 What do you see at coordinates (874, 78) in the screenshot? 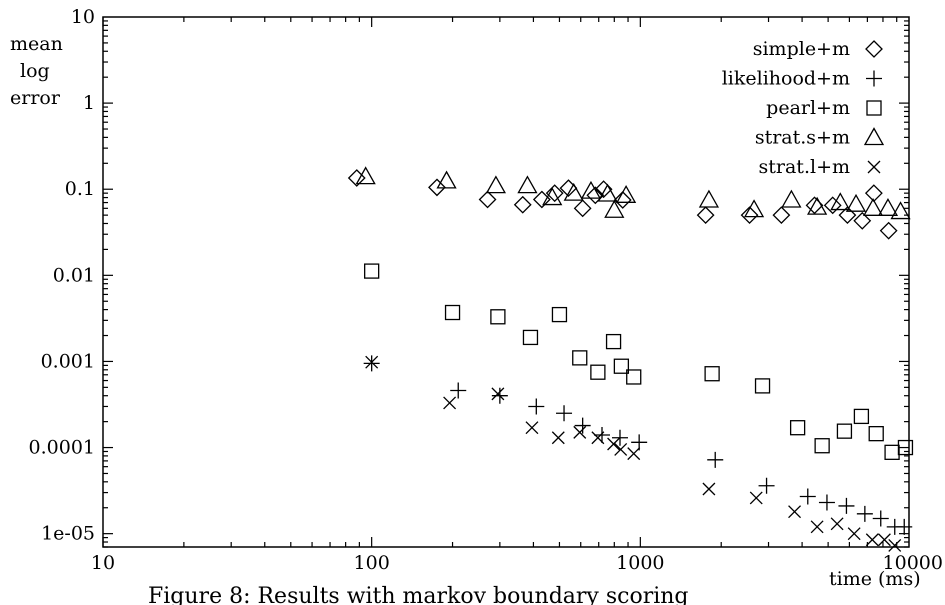
I see `legend-marker-likelihood-m` at bounding box center [874, 78].